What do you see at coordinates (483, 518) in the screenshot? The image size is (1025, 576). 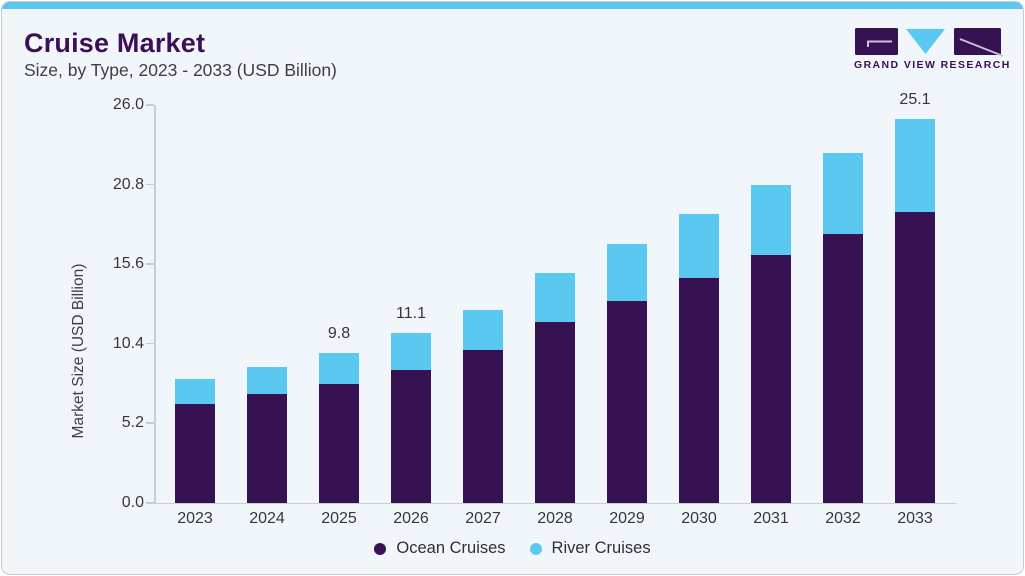 I see `x-tick-label-2027: 2027` at bounding box center [483, 518].